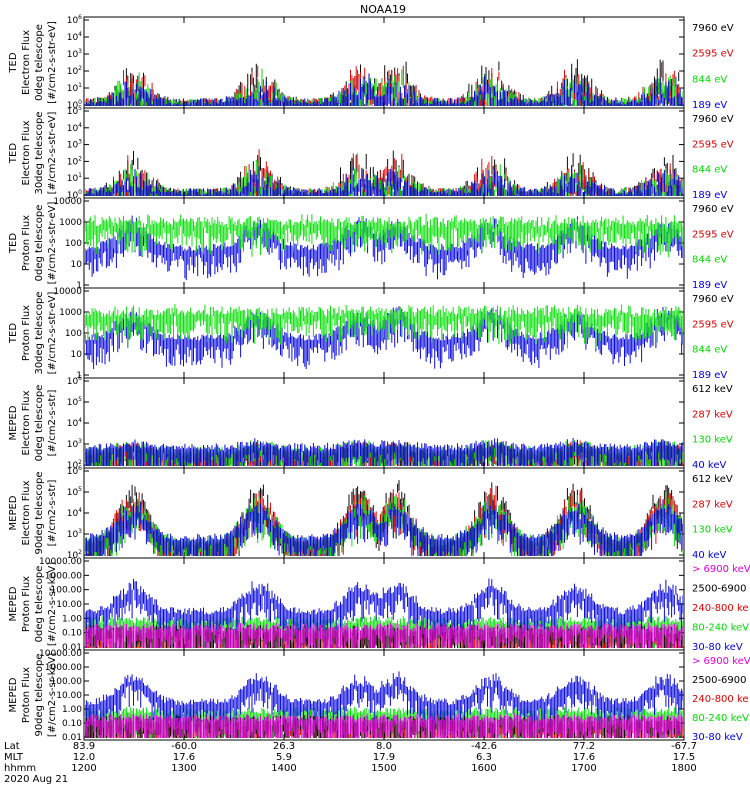  What do you see at coordinates (721, 569) in the screenshot?
I see `legend-entry: > 6900 keV` at bounding box center [721, 569].